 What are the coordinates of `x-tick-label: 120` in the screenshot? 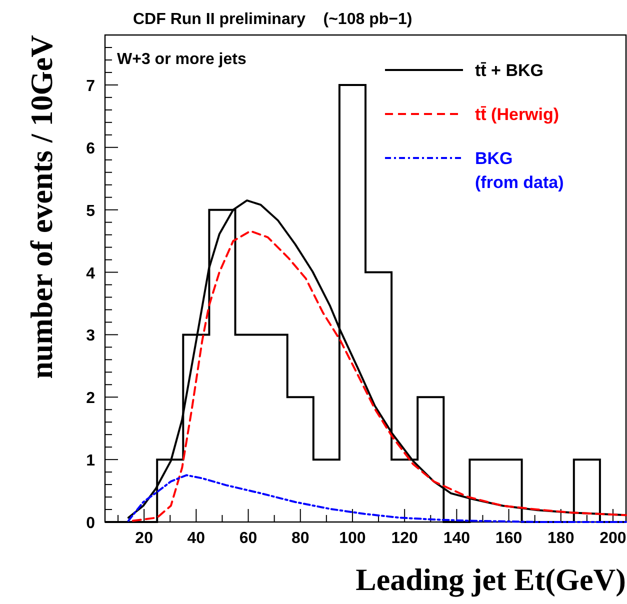 It's located at (404, 538).